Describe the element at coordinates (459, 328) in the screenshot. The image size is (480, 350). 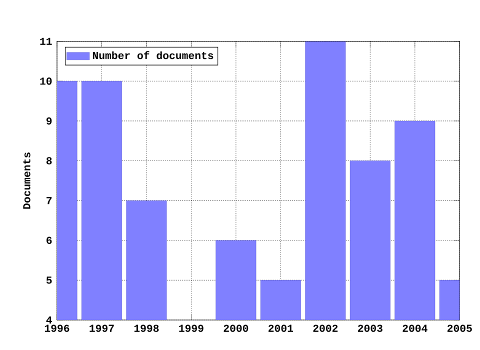
I see `x-tick-label: 2005` at that location.